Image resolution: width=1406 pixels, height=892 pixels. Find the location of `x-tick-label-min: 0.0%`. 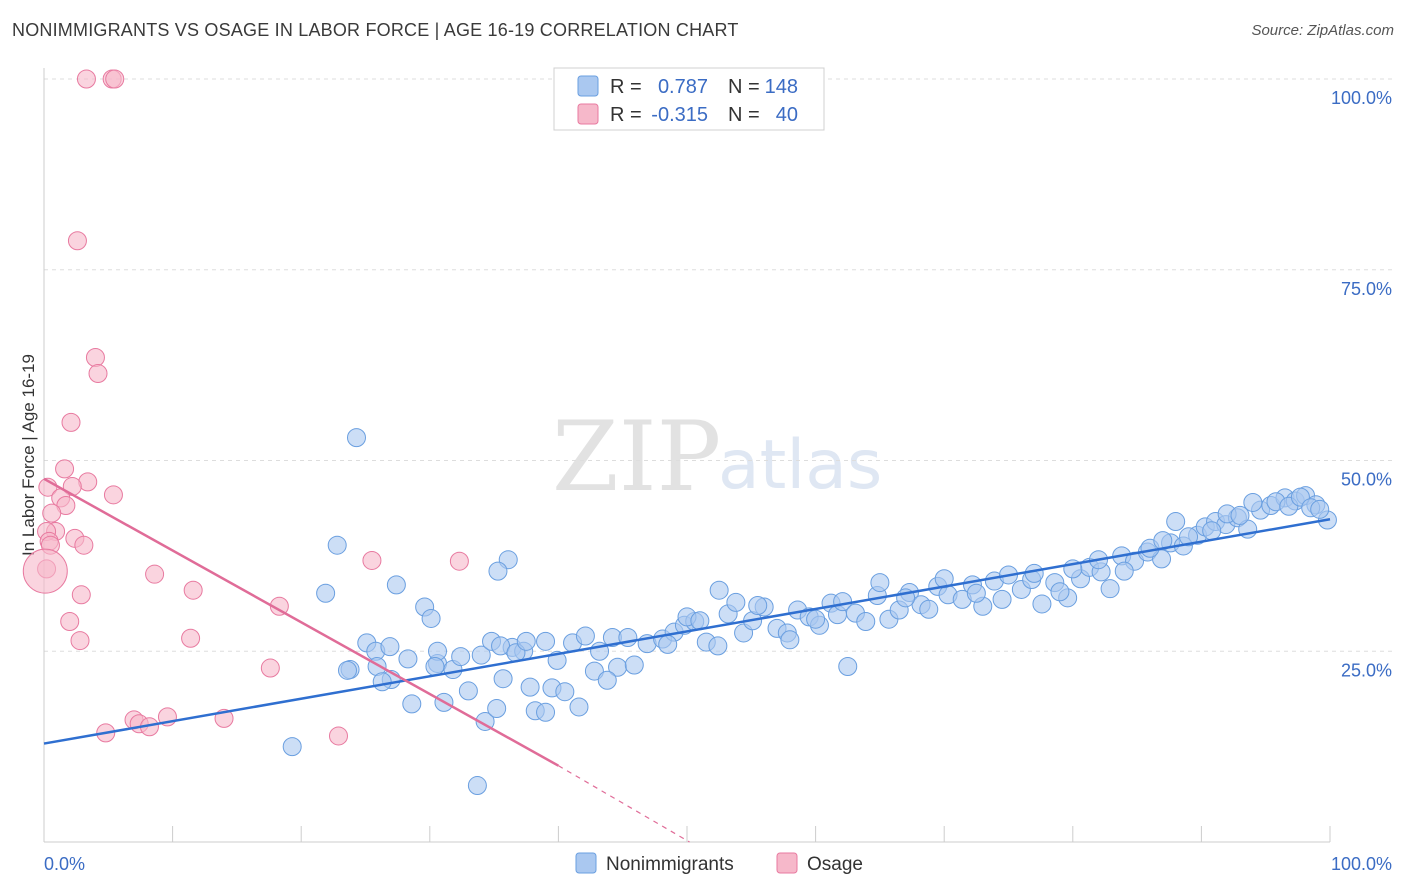

x-tick-label-min: 0.0% is located at coordinates (64, 864).